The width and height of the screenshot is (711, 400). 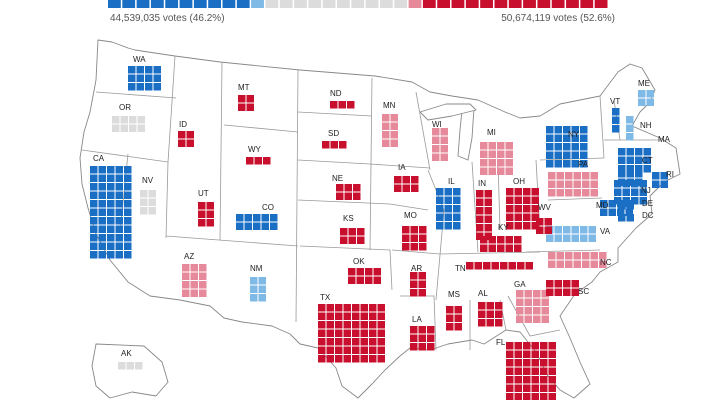 What do you see at coordinates (482, 183) in the screenshot?
I see `state-label-in: IN` at bounding box center [482, 183].